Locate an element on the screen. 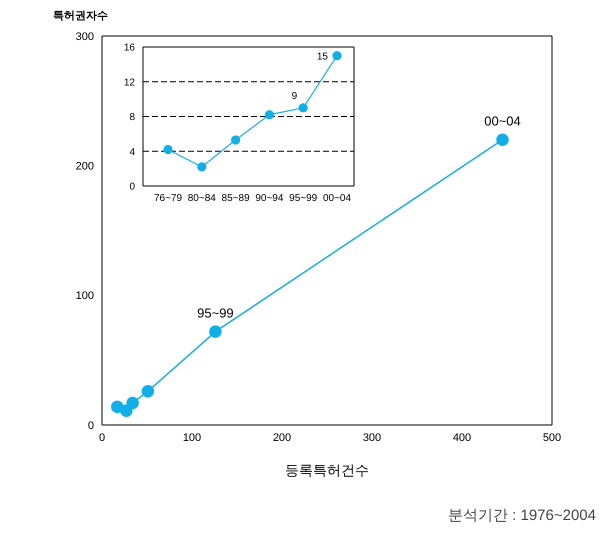 The image size is (615, 547). x-axis-title: 등록특허건수 is located at coordinates (327, 470).